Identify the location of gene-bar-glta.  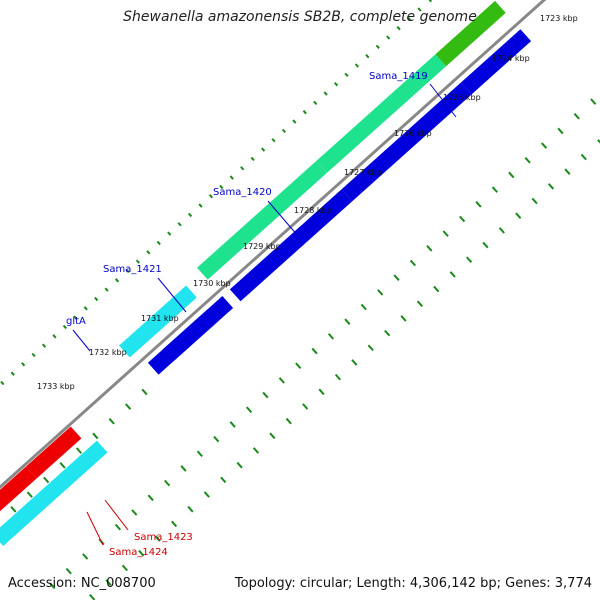
(158, 321).